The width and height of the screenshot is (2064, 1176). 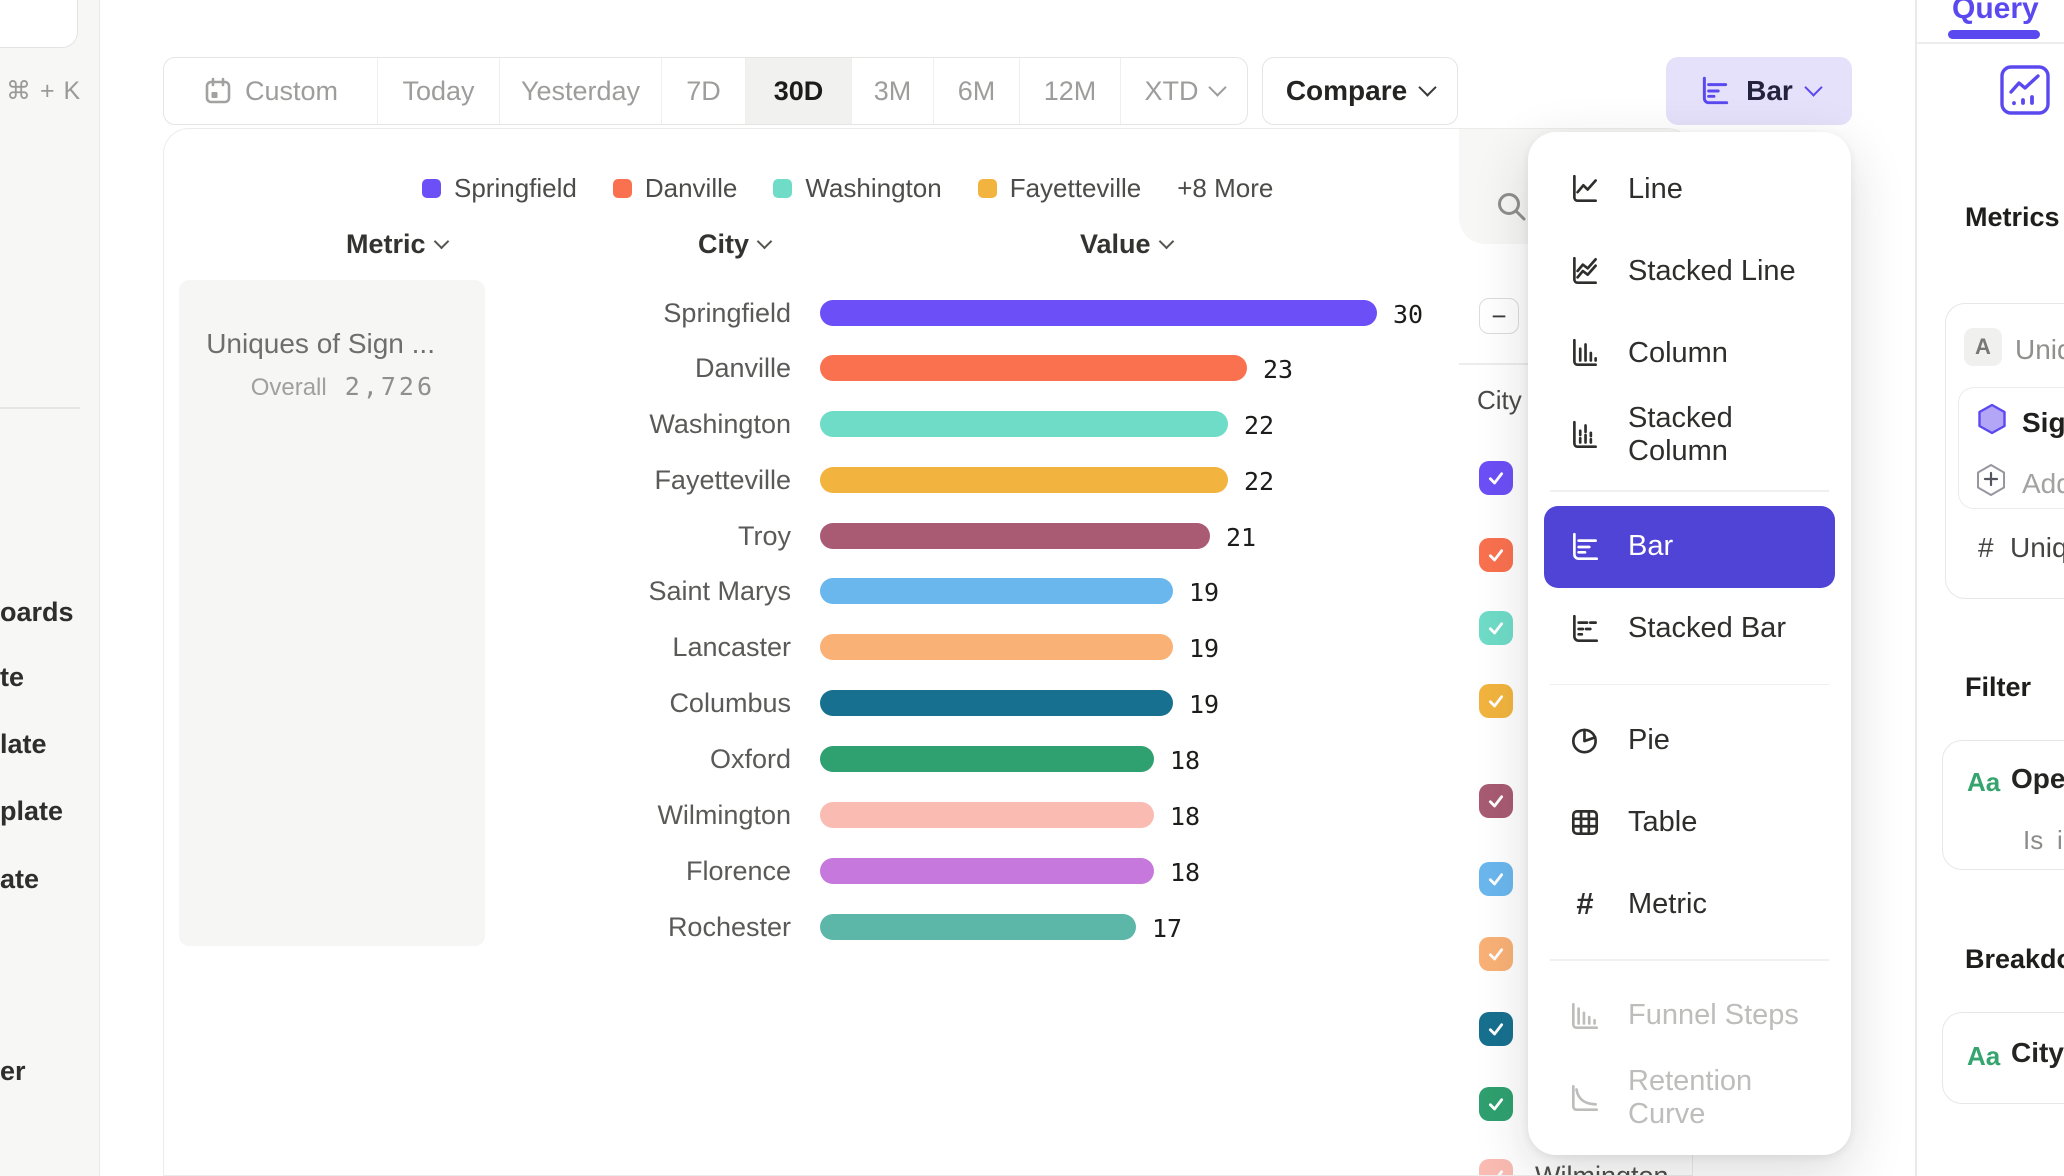 What do you see at coordinates (332, 613) in the screenshot?
I see `metric-summary-card: Uniques of Sign ... Overall 2,726` at bounding box center [332, 613].